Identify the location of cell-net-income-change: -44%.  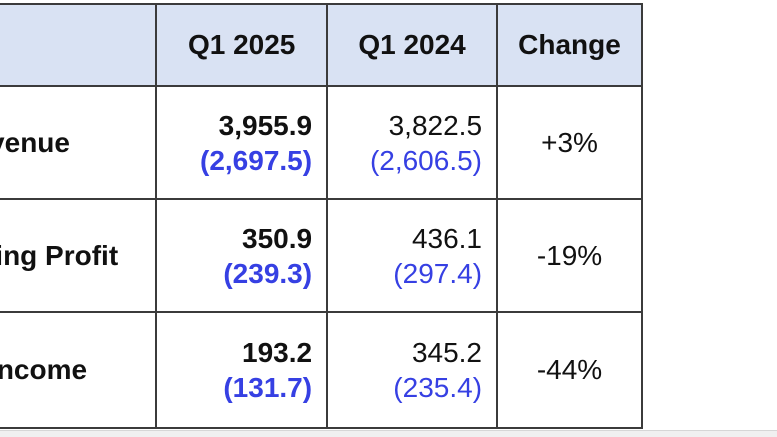
(569, 370).